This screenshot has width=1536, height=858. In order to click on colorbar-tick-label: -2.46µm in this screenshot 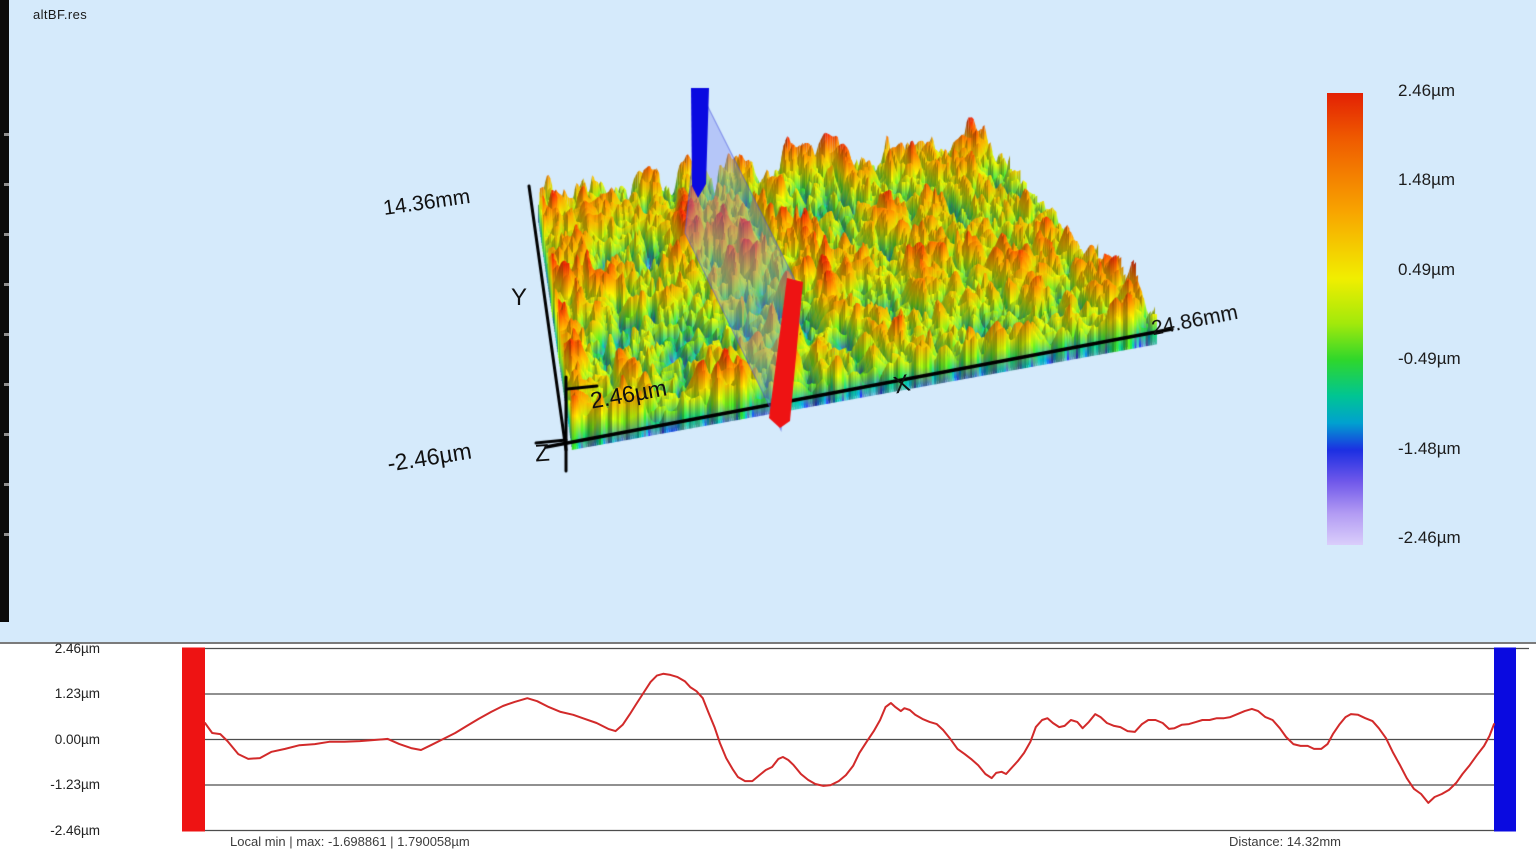, I will do `click(1429, 537)`.